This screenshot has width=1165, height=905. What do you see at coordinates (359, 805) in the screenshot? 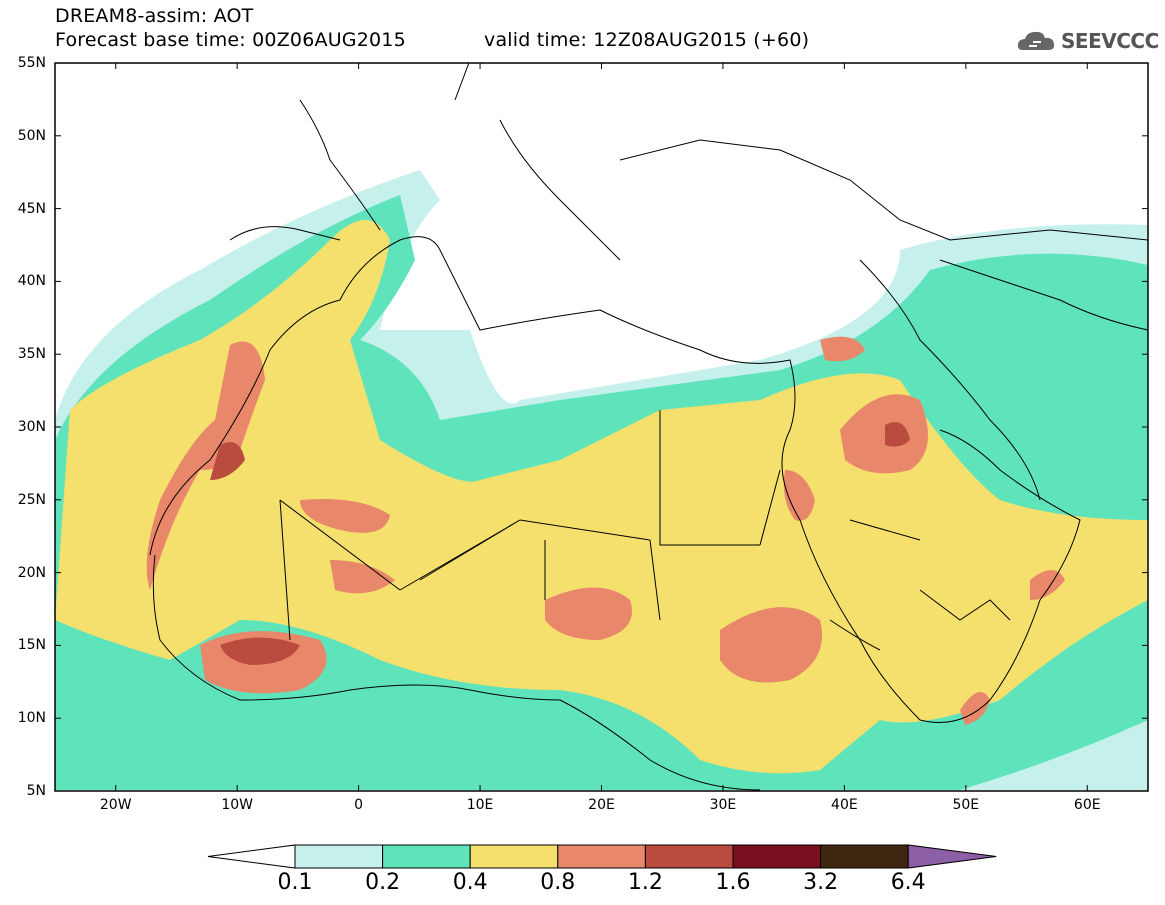
I see `lon-label: 0` at bounding box center [359, 805].